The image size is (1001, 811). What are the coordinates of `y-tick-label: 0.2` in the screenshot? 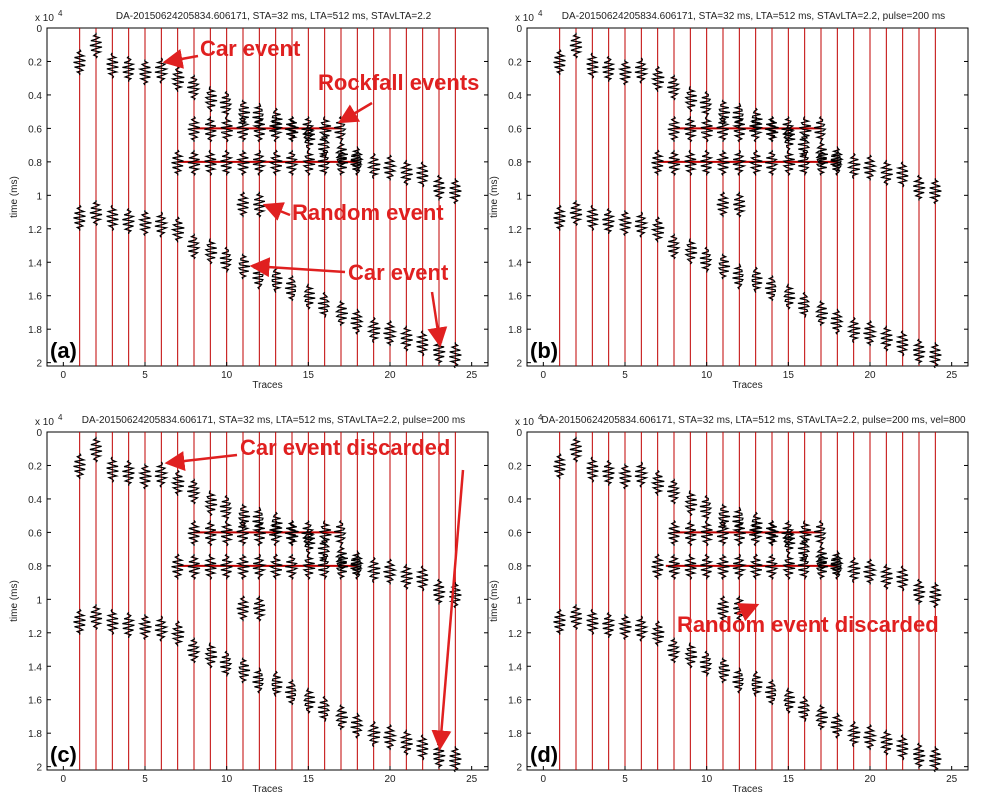 It's located at (515, 466).